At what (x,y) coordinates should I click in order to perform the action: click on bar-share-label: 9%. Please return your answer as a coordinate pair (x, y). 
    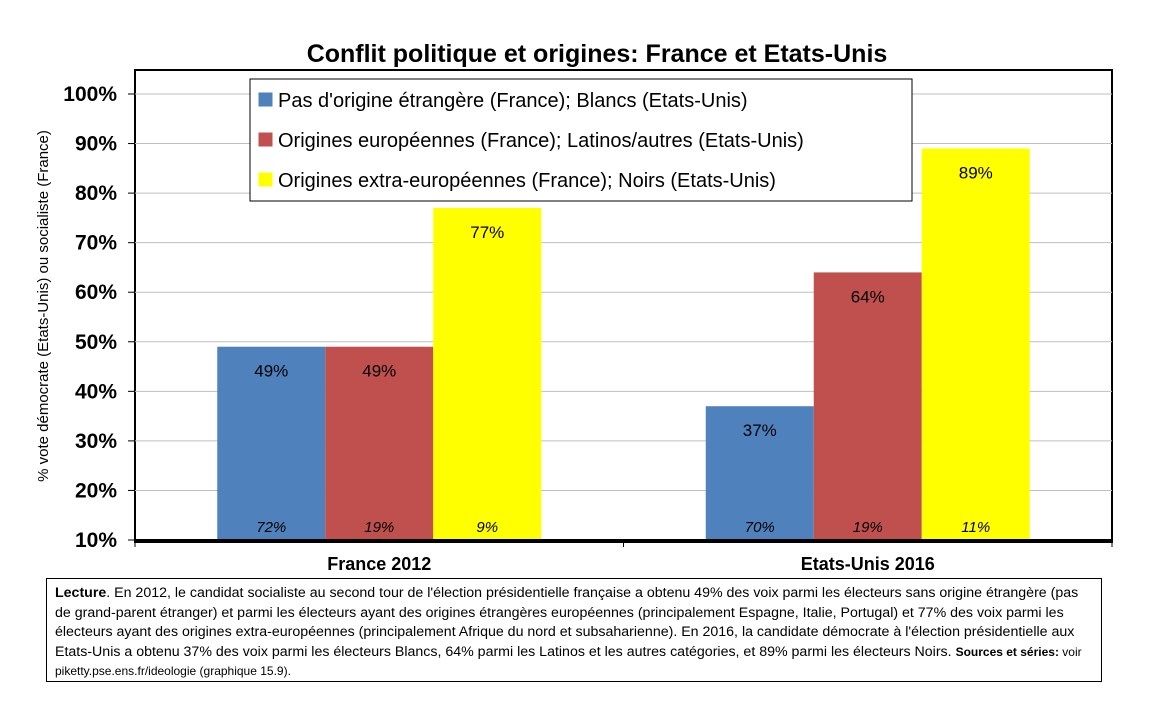
    Looking at the image, I should click on (487, 527).